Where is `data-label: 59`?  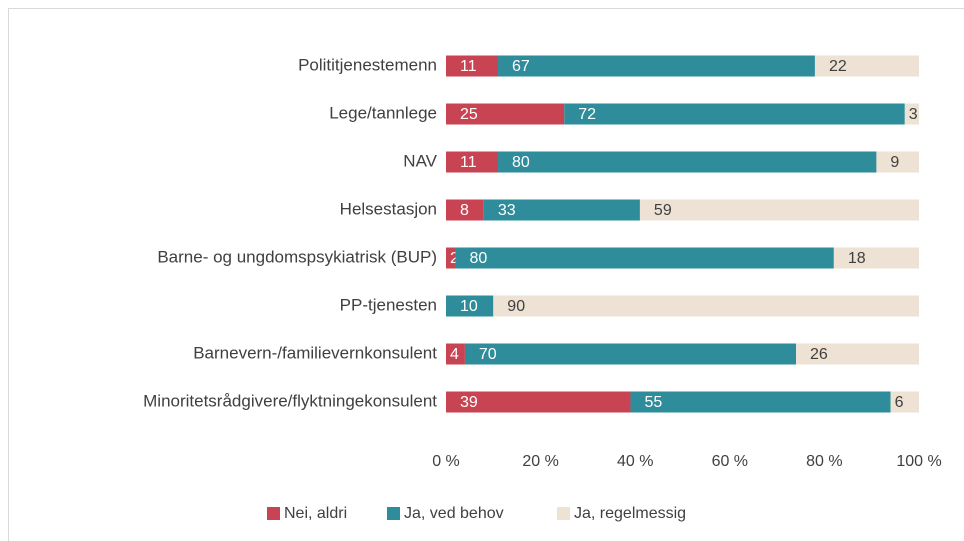
data-label: 59 is located at coordinates (663, 210).